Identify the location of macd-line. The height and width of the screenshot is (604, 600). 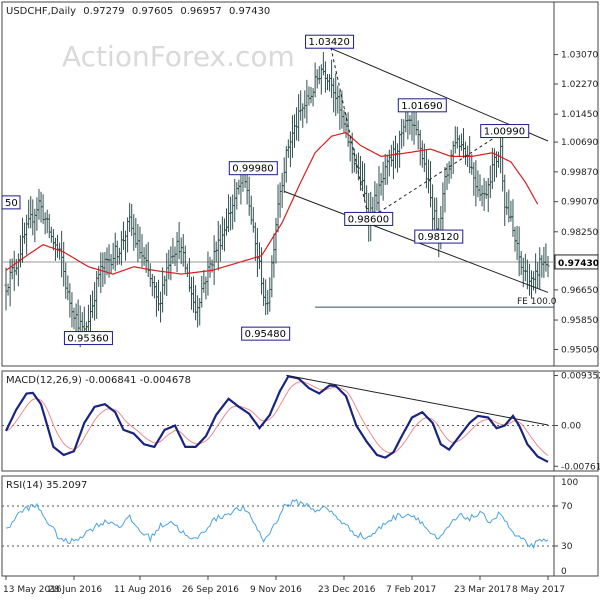
(277, 419).